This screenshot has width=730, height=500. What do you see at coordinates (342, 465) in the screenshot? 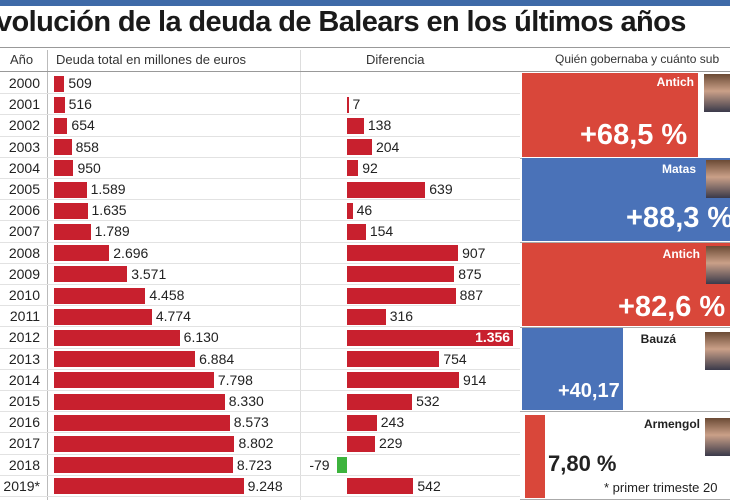
I see `diff-bar-negative` at bounding box center [342, 465].